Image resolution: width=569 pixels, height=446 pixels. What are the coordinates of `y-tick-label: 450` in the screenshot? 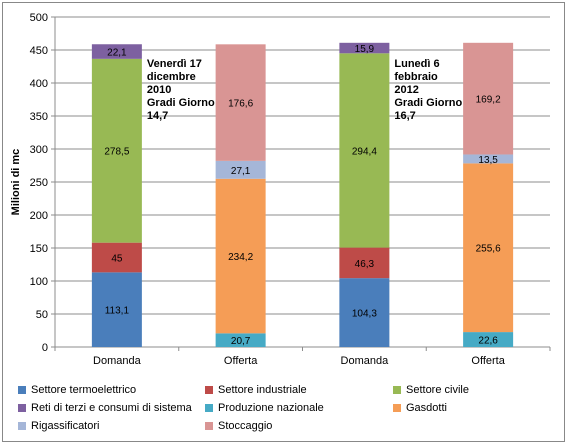 It's located at (39, 51).